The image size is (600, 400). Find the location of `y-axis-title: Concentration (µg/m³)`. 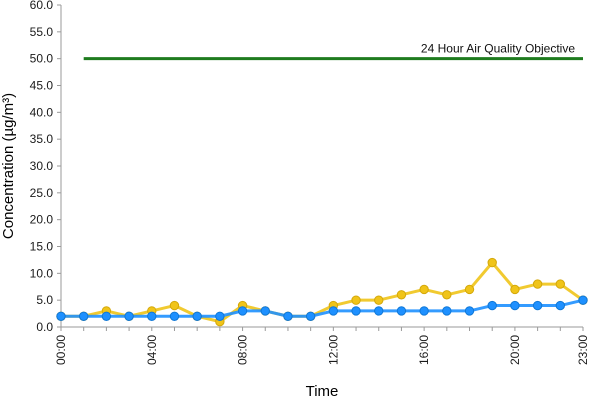

y-axis-title: Concentration (µg/m³) is located at coordinates (8, 166).